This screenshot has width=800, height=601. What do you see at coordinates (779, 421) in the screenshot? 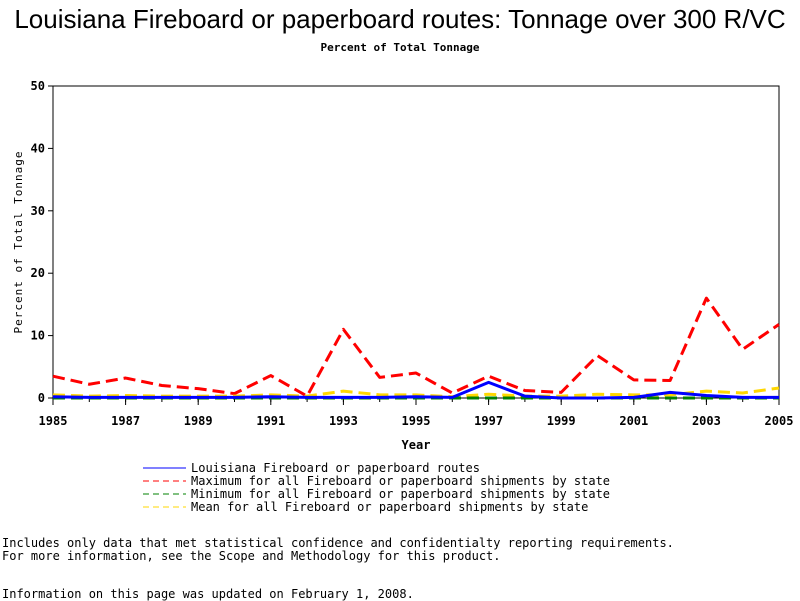
I see `x-tick-label: 2005` at bounding box center [779, 421].